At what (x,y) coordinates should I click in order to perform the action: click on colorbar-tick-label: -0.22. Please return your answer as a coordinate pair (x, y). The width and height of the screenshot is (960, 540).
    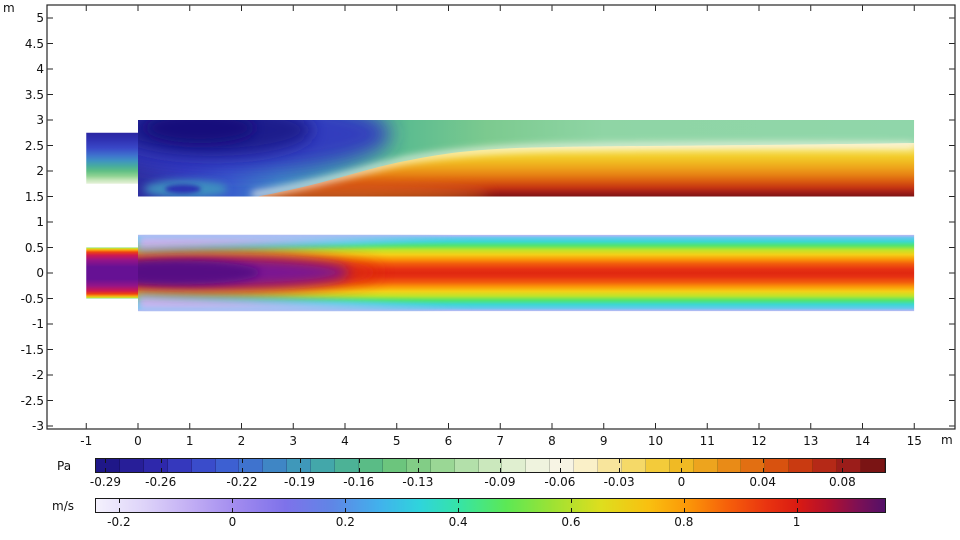
    Looking at the image, I should click on (242, 482).